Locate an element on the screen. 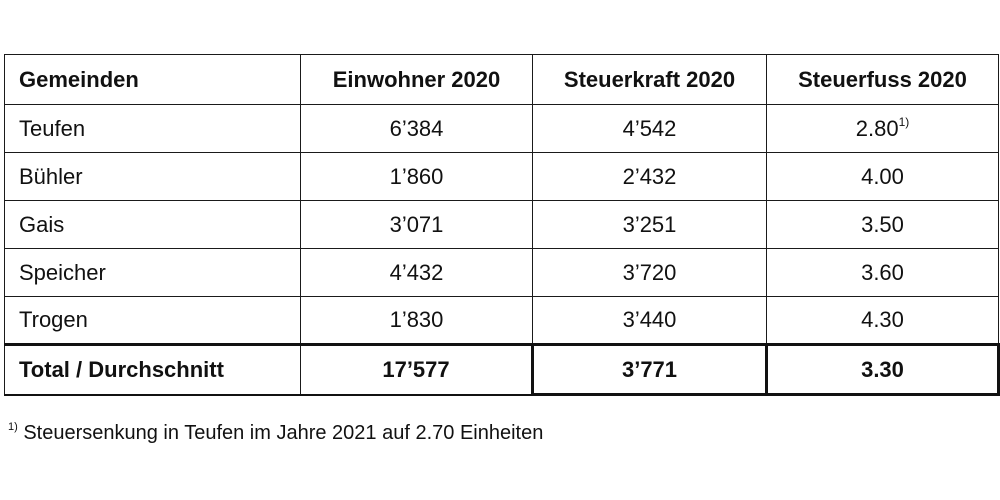 This screenshot has height=500, width=1000. header-steuerkraft: Steuerkraft 2020 is located at coordinates (649, 79).